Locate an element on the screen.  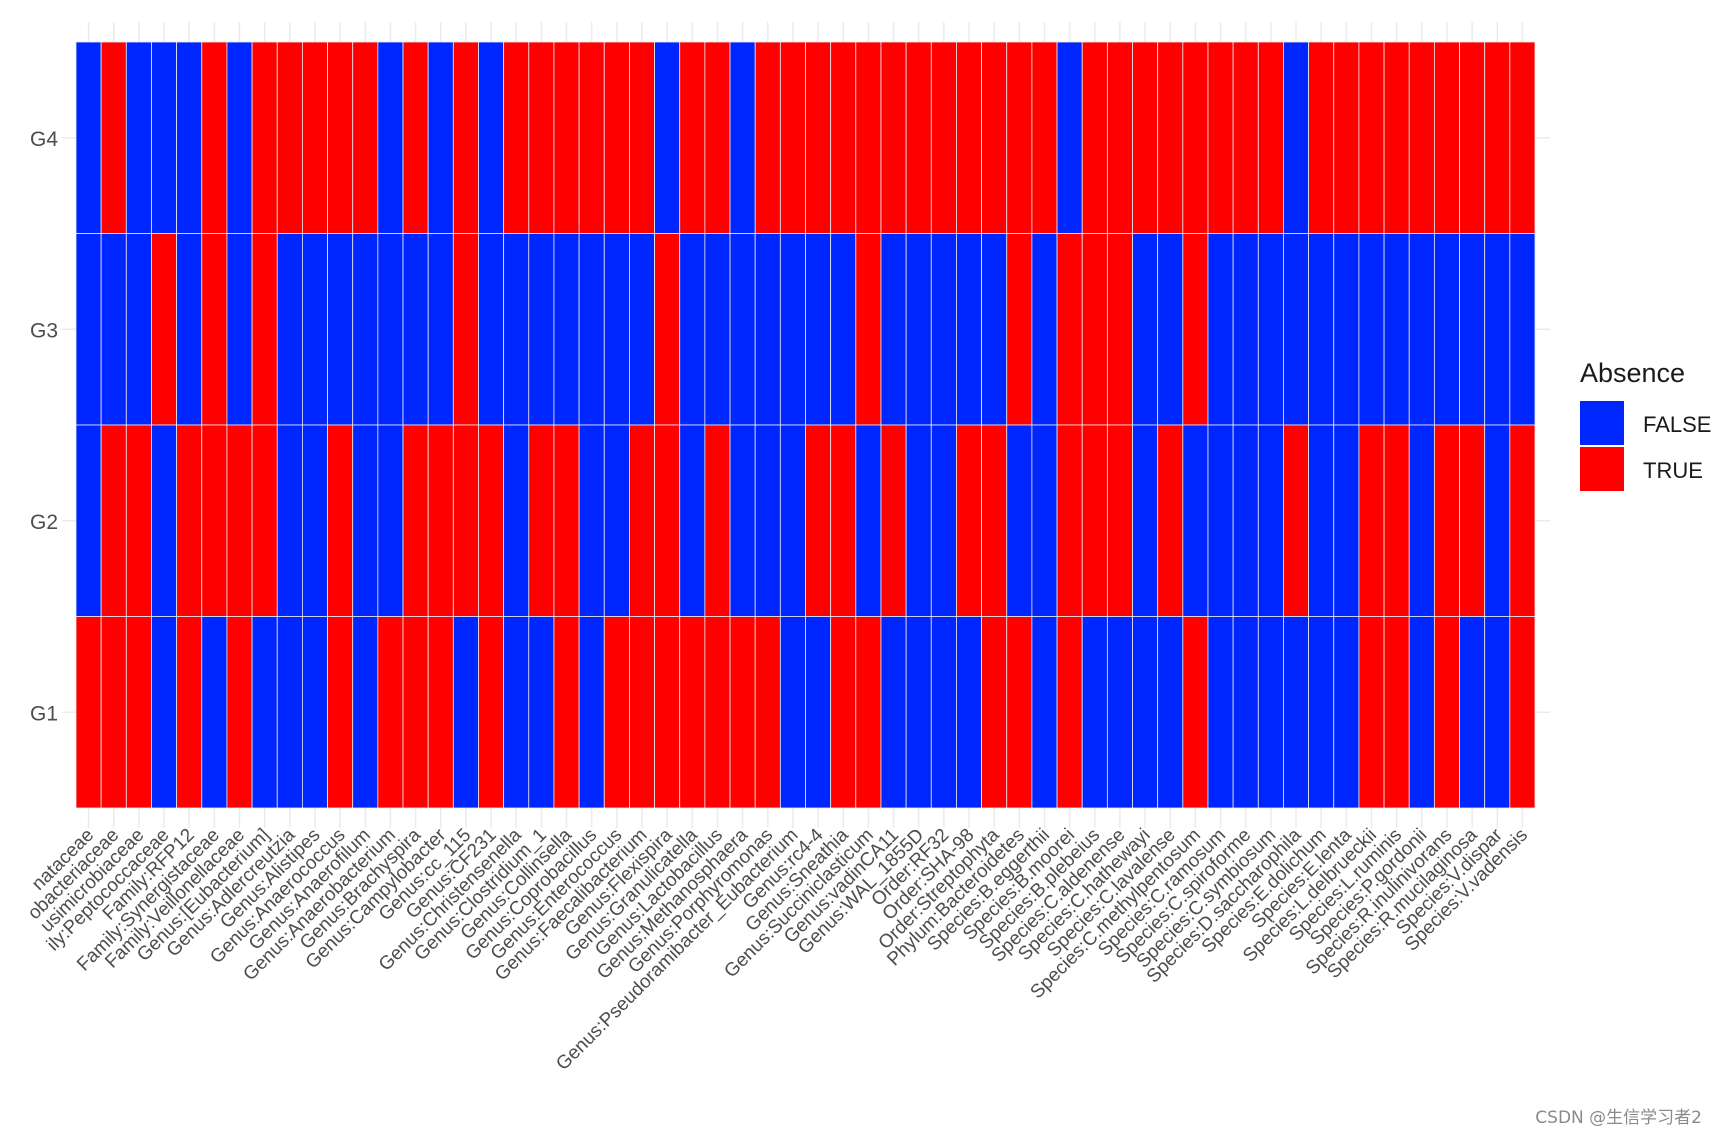
y-tick-label: G1 is located at coordinates (44, 713).